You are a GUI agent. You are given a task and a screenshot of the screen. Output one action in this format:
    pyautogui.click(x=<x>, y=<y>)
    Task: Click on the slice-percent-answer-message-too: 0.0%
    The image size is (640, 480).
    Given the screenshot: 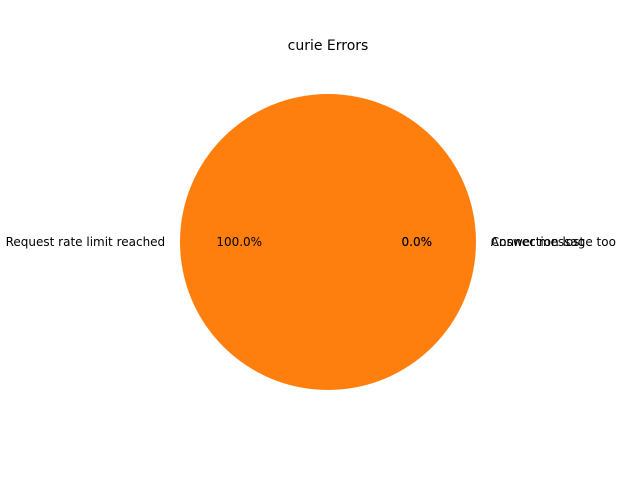 What is the action you would take?
    pyautogui.click(x=417, y=242)
    